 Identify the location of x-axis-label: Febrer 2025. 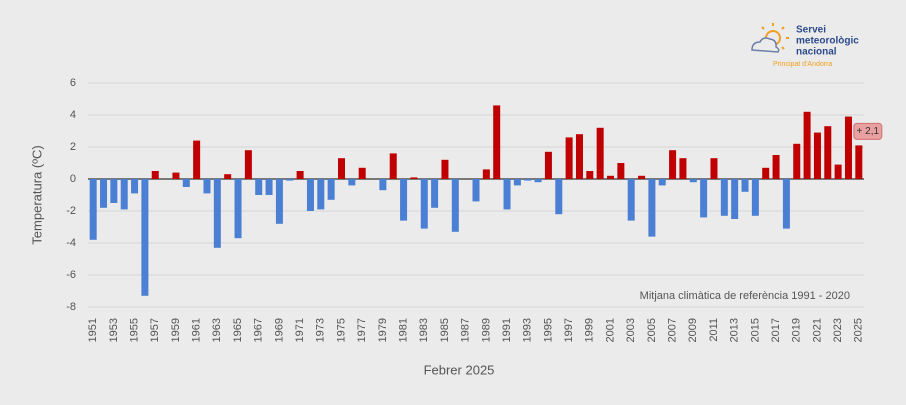
(459, 369).